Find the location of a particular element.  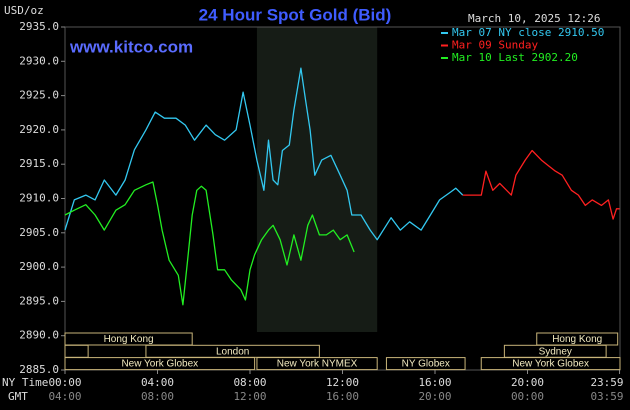

chart-title: 24 Hour Spot Gold (Bid) is located at coordinates (295, 14).